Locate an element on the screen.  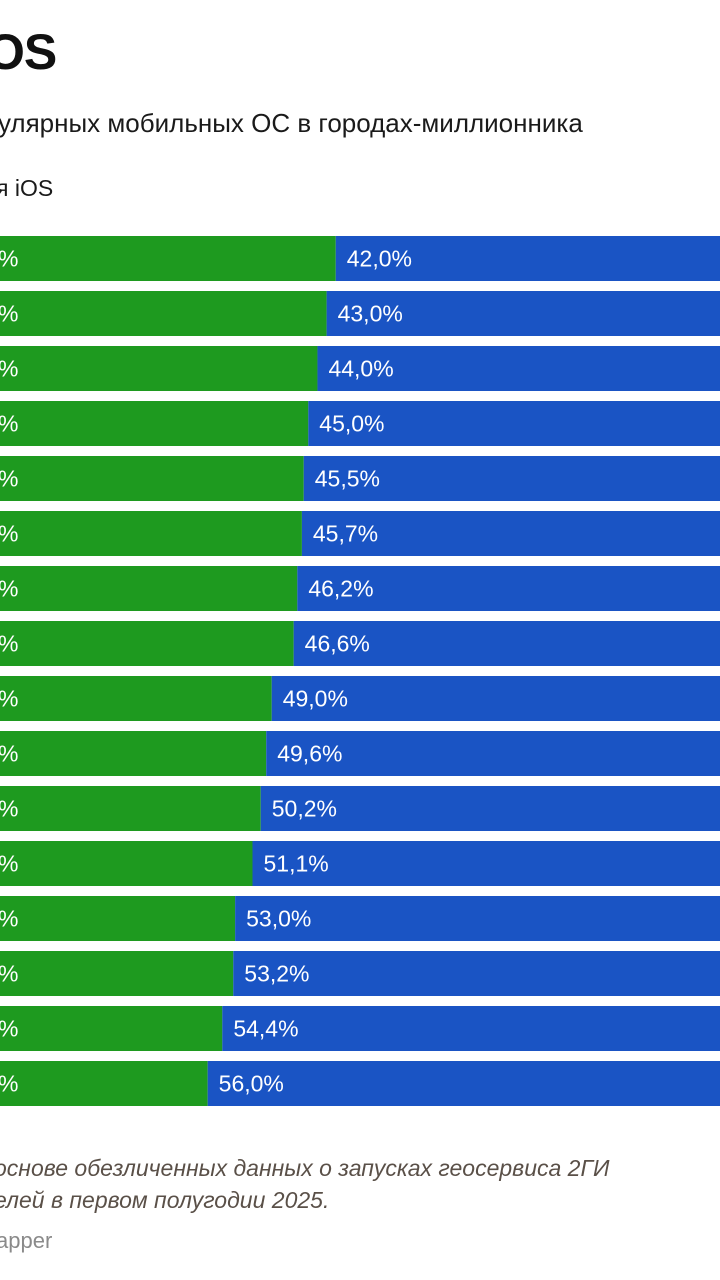
bar-label-ios: 53,0% is located at coordinates (278, 919).